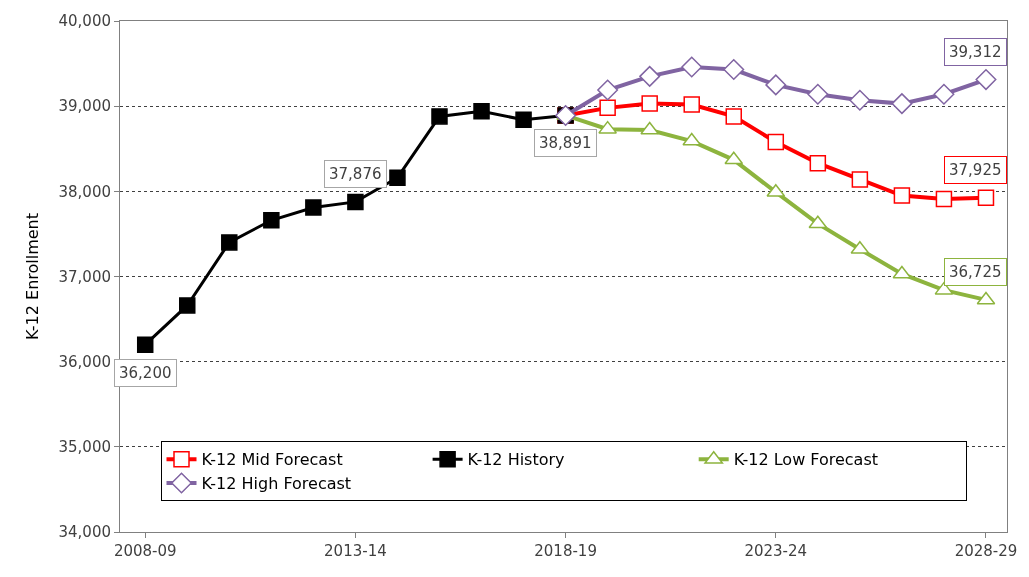 The image size is (1029, 577). What do you see at coordinates (145, 373) in the screenshot?
I see `annotation: 36,200` at bounding box center [145, 373].